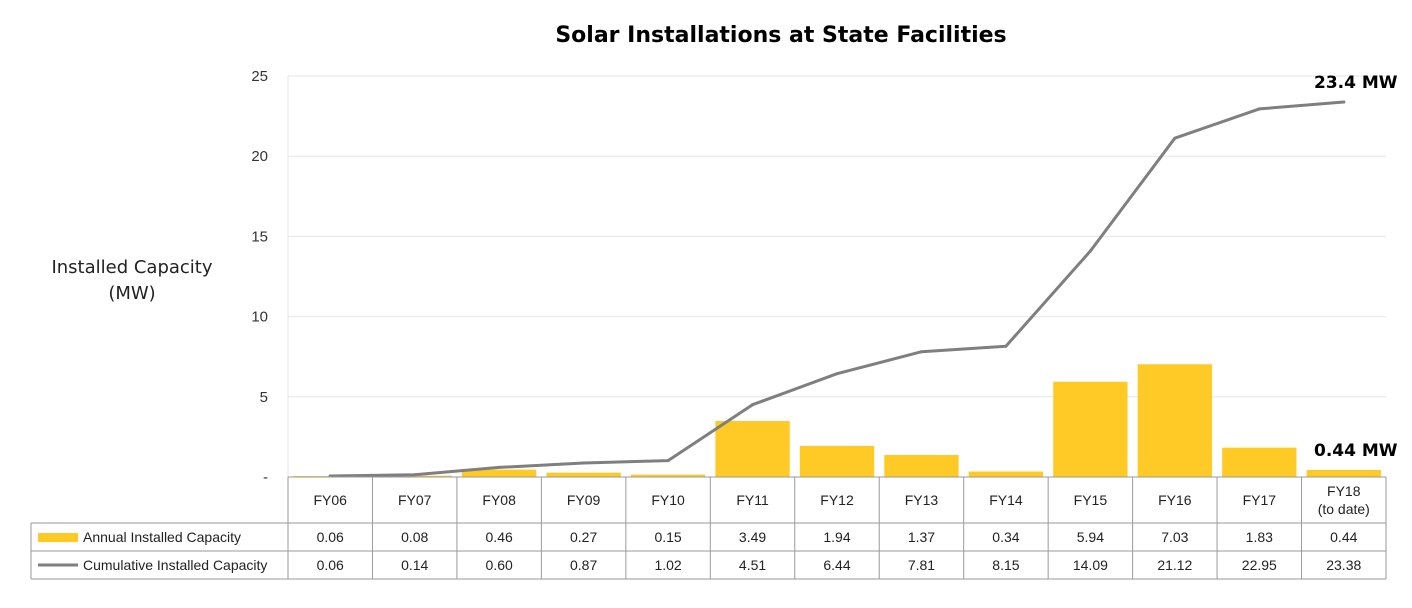  What do you see at coordinates (752, 537) in the screenshot?
I see `table-value-s0-5: 3.49` at bounding box center [752, 537].